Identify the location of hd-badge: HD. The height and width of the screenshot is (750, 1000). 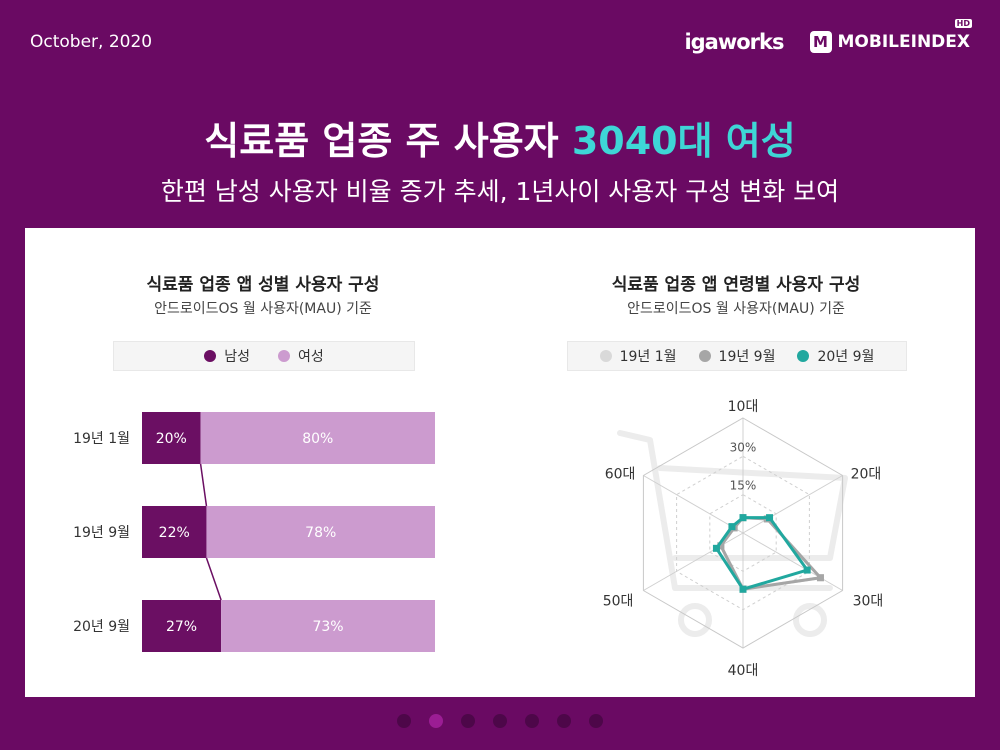
(963, 23).